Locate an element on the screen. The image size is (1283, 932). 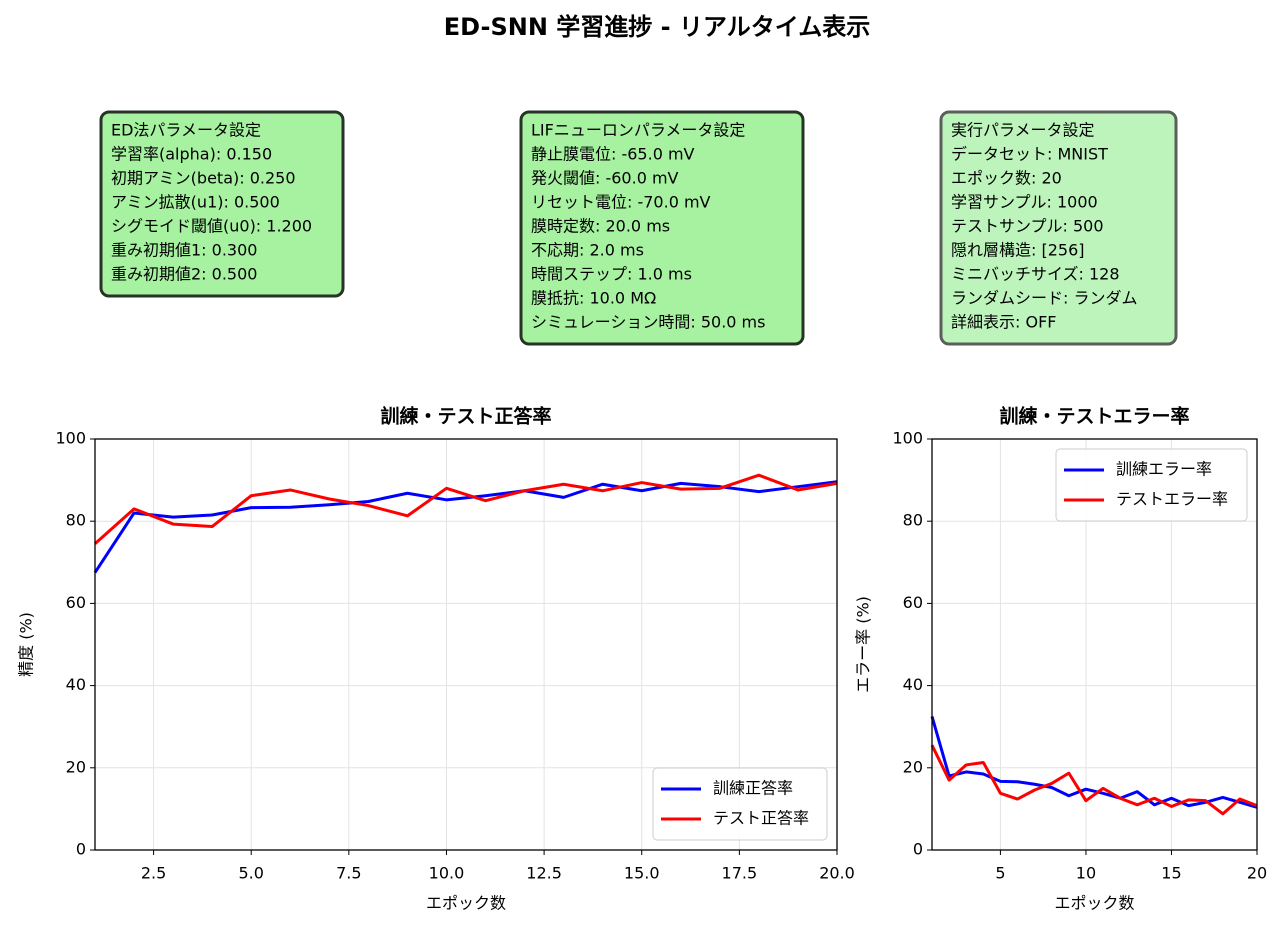
info-box-line: ミニバッチサイズ: 128 is located at coordinates (1035, 274).